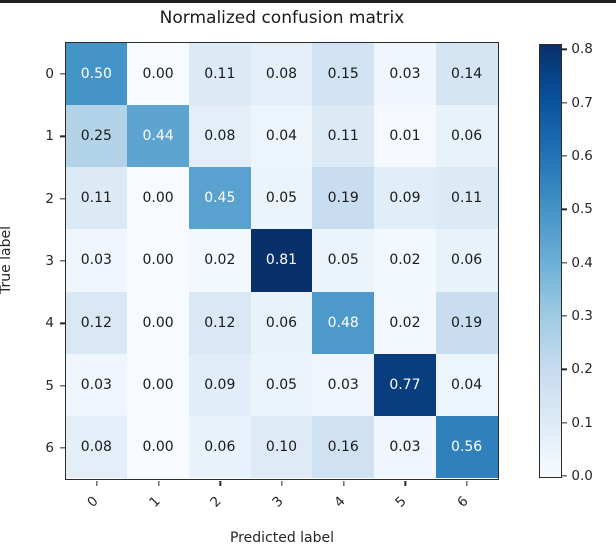  I want to click on x-tick-label: 5, so click(401, 502).